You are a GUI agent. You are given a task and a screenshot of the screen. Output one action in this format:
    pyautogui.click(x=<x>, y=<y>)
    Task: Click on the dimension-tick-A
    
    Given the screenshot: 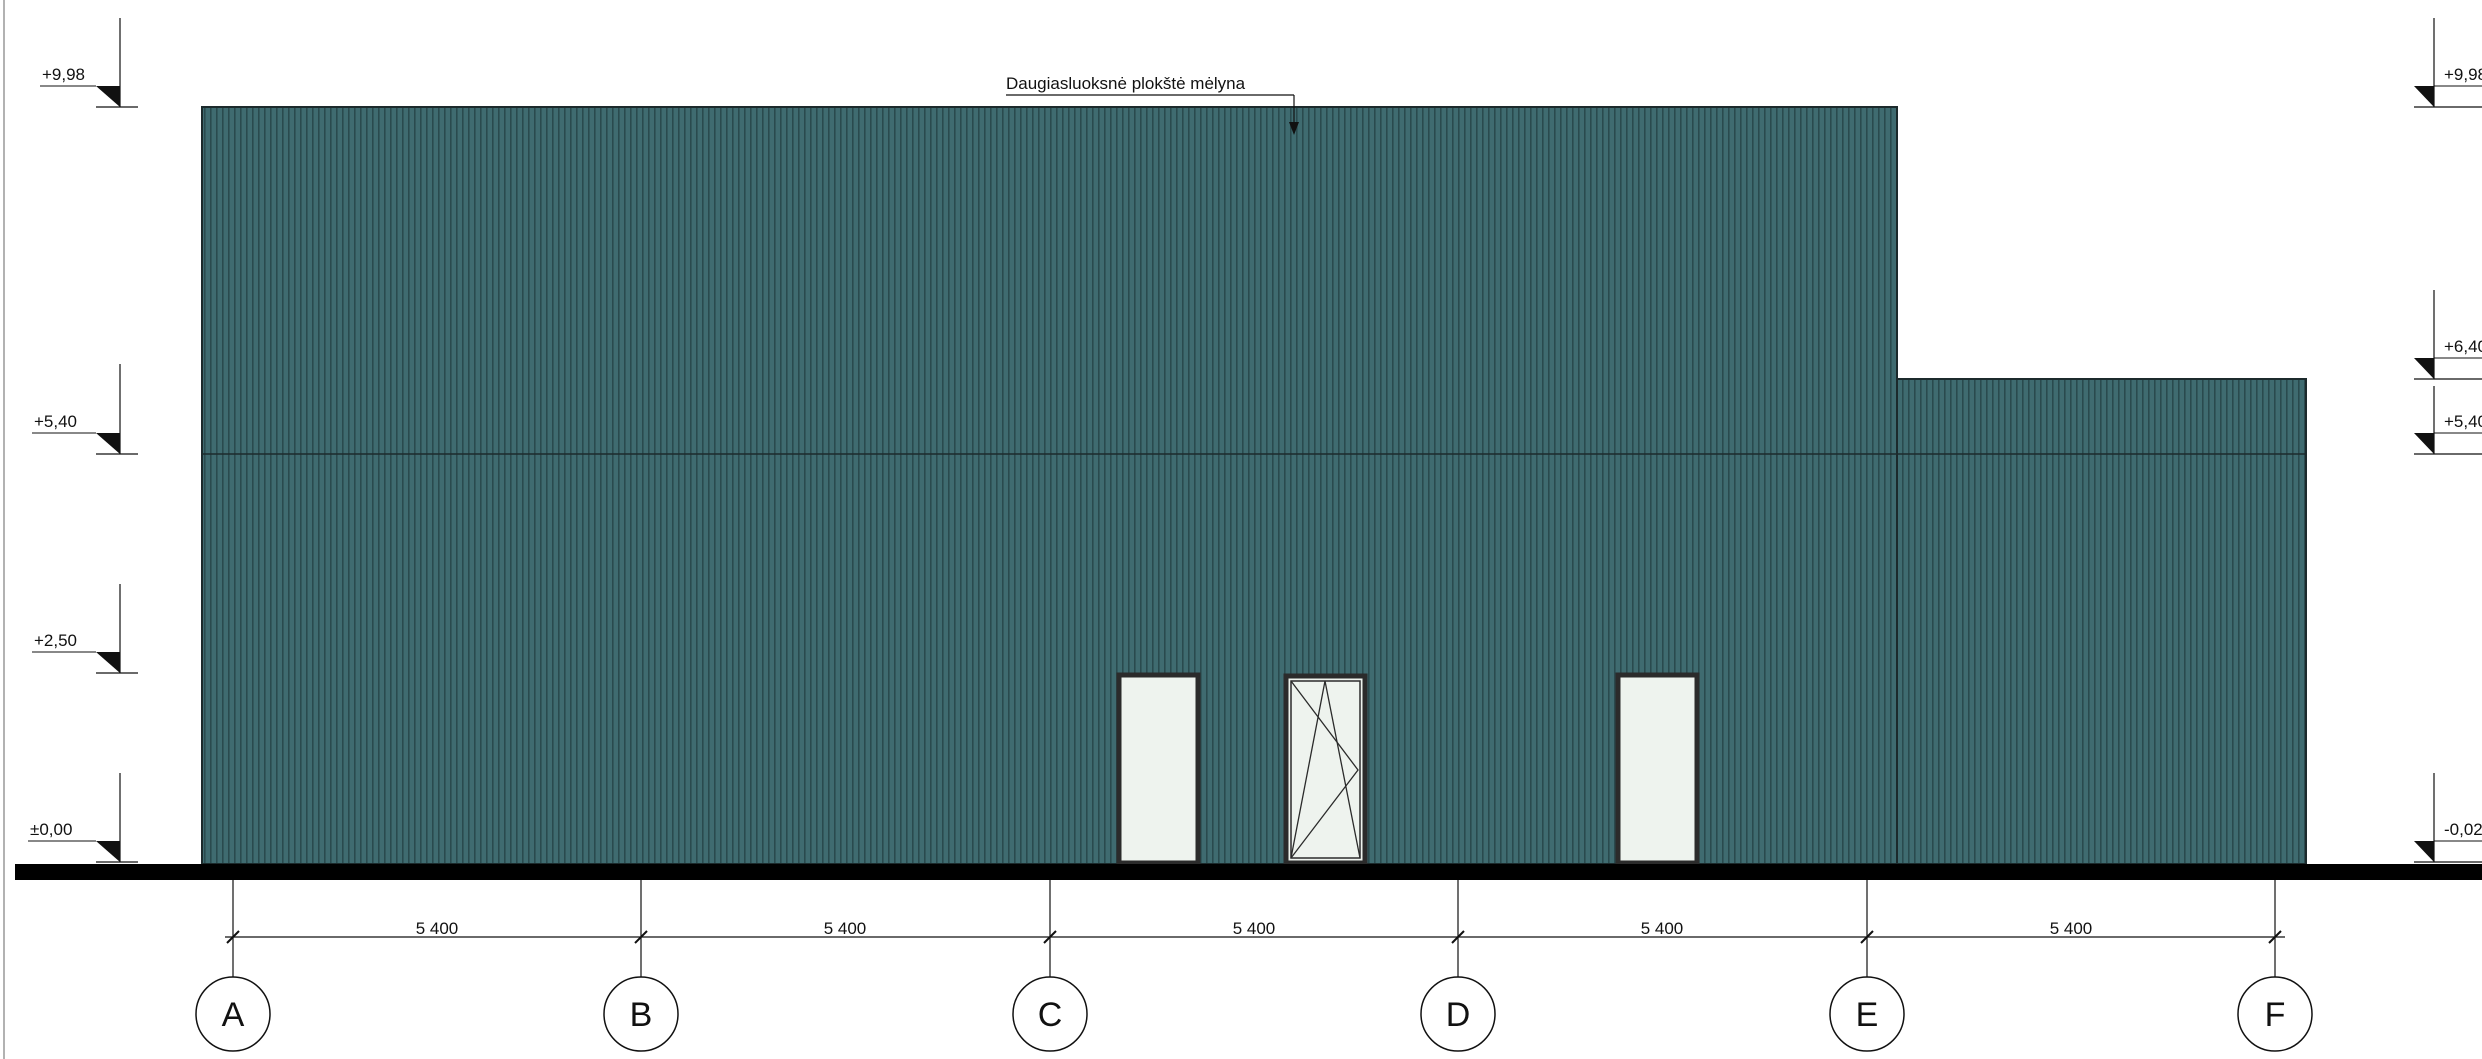 What is the action you would take?
    pyautogui.click(x=233, y=935)
    